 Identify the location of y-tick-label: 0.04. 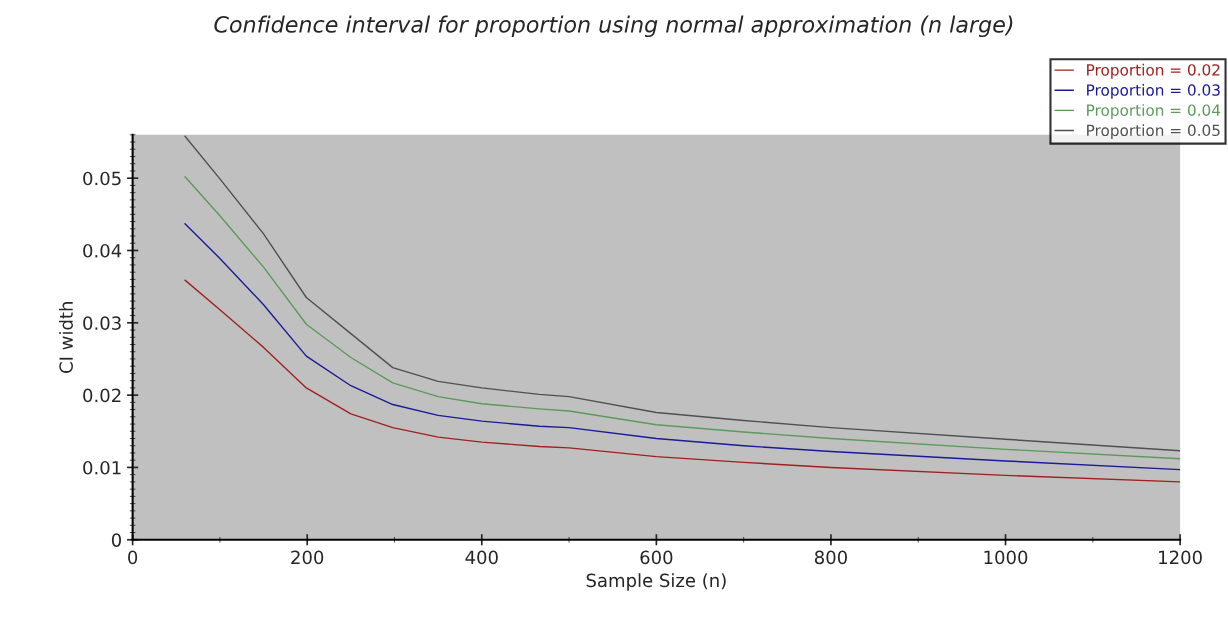
(102, 250).